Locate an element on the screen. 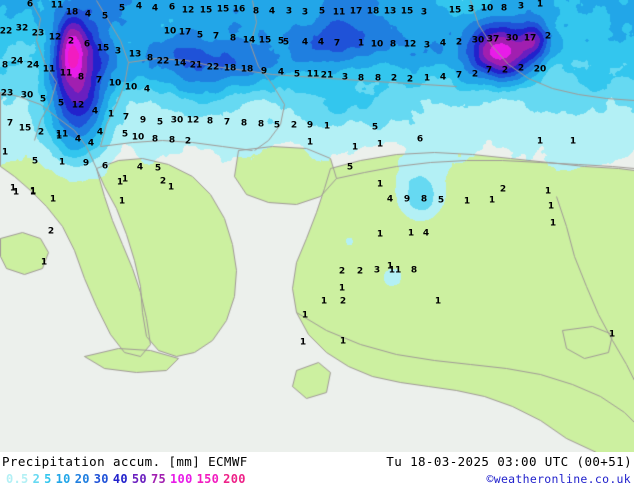  precipitation-scale-legend: 0.5 2 5 10 20 30 40 50 75 100 150 200 is located at coordinates (128, 479).